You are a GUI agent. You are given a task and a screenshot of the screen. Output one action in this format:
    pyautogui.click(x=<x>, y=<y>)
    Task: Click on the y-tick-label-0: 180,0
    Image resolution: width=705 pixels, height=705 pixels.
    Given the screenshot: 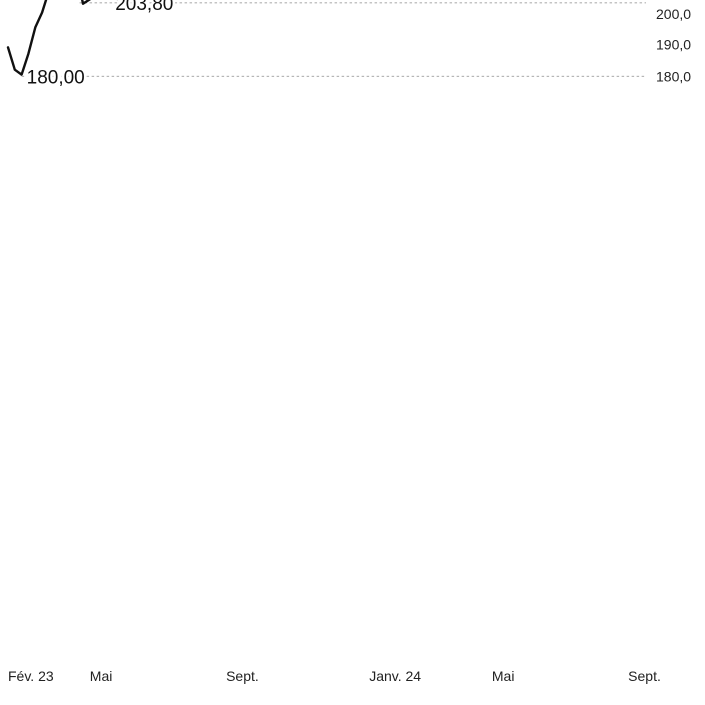 What is the action you would take?
    pyautogui.click(x=673, y=76)
    